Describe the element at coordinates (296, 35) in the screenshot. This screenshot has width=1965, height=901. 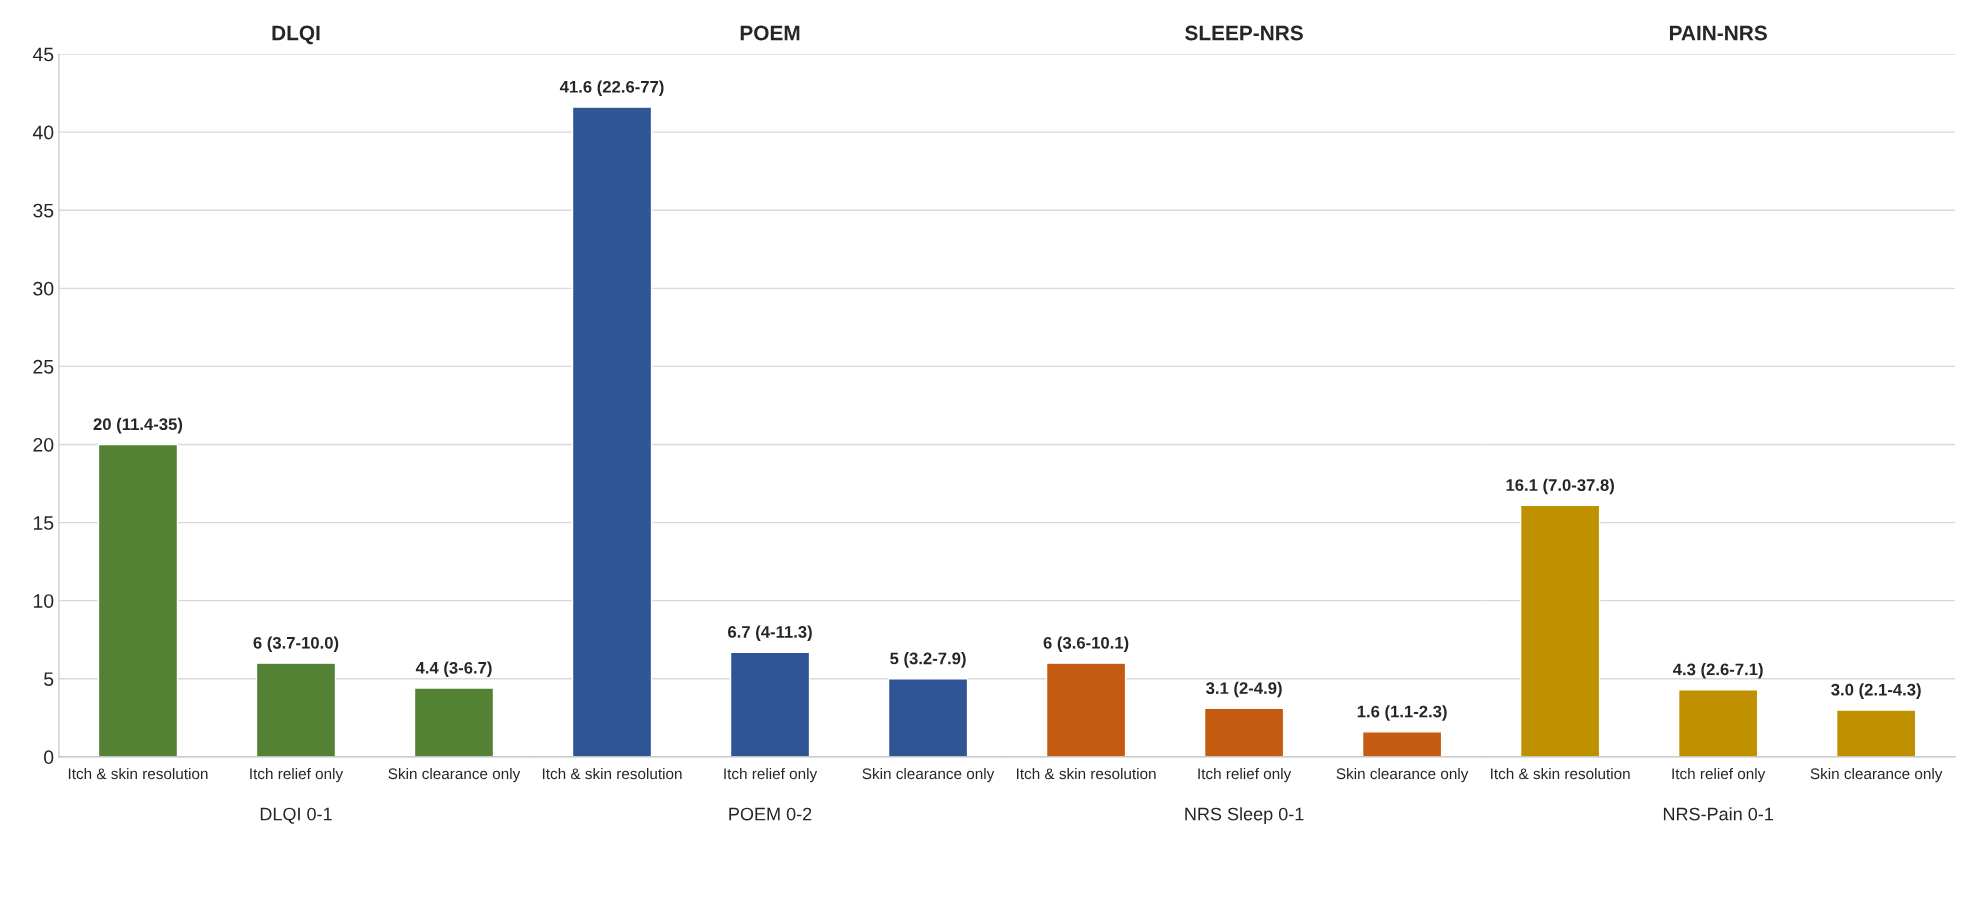
I see `chart-title: DLQI` at that location.